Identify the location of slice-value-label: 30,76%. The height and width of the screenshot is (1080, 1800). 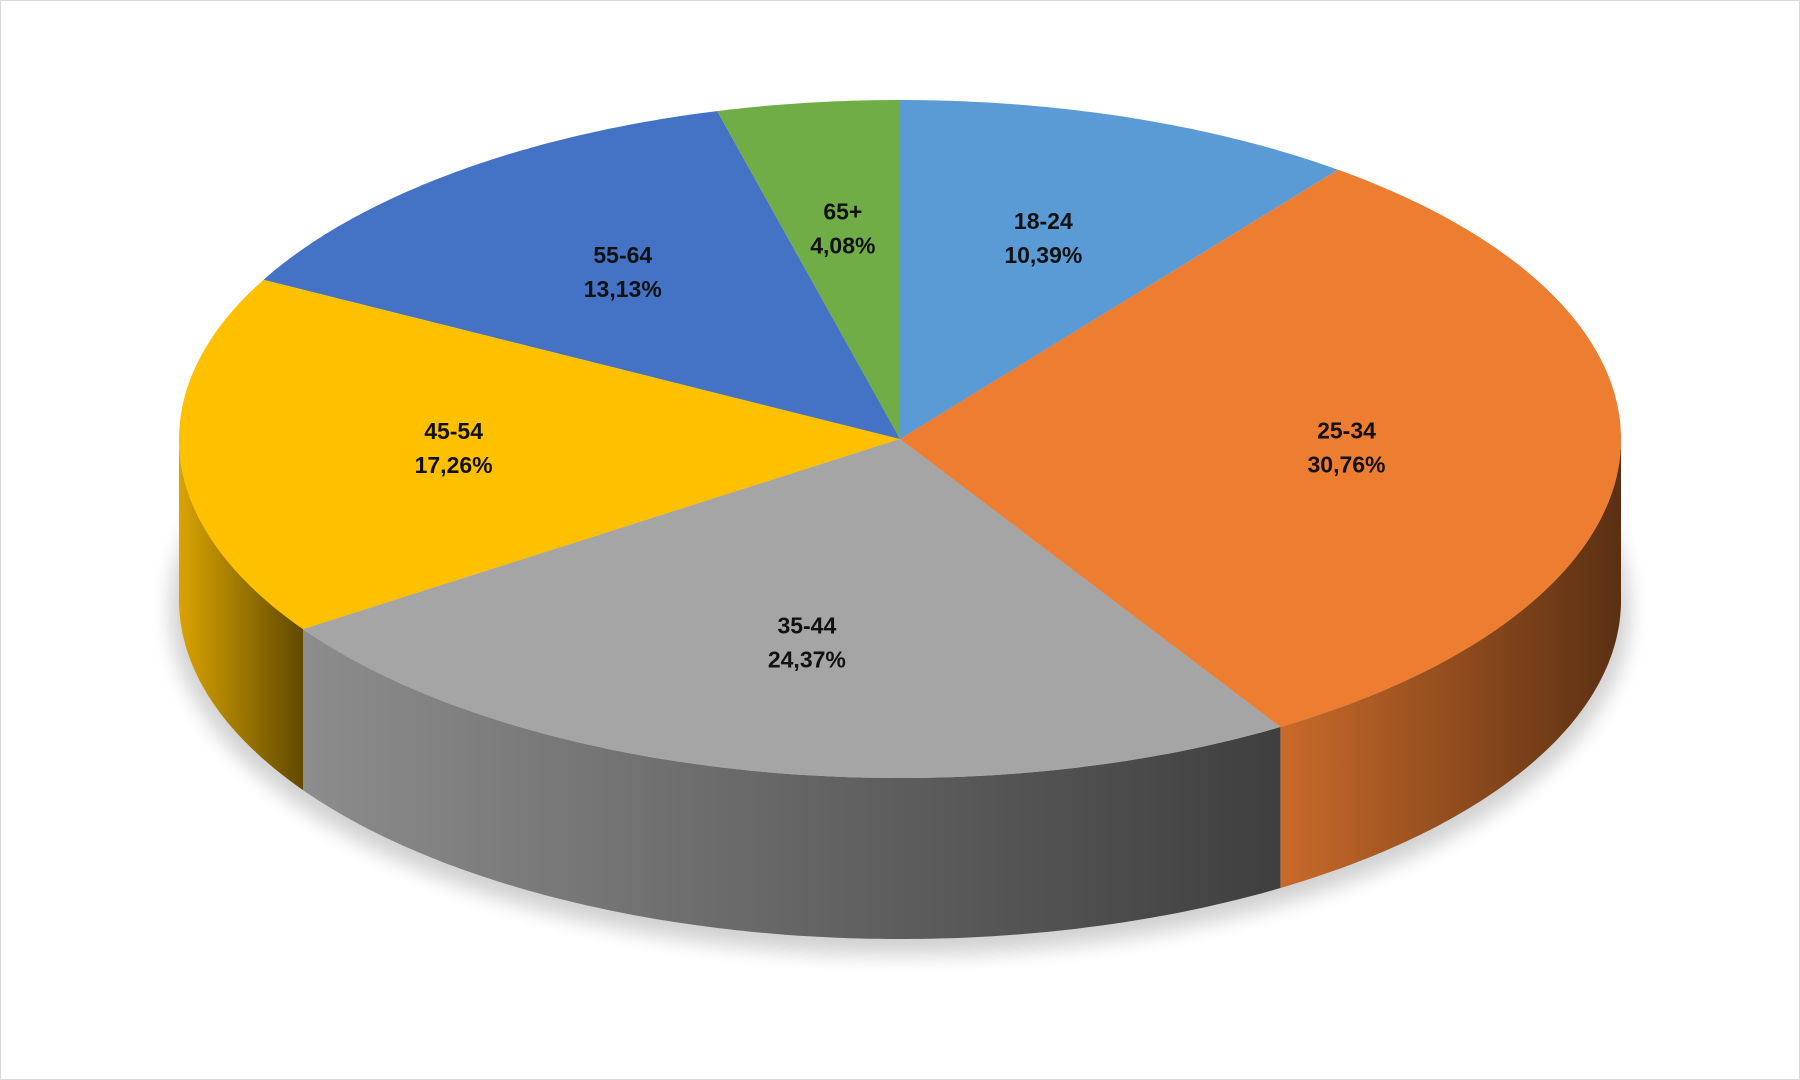
(1346, 464).